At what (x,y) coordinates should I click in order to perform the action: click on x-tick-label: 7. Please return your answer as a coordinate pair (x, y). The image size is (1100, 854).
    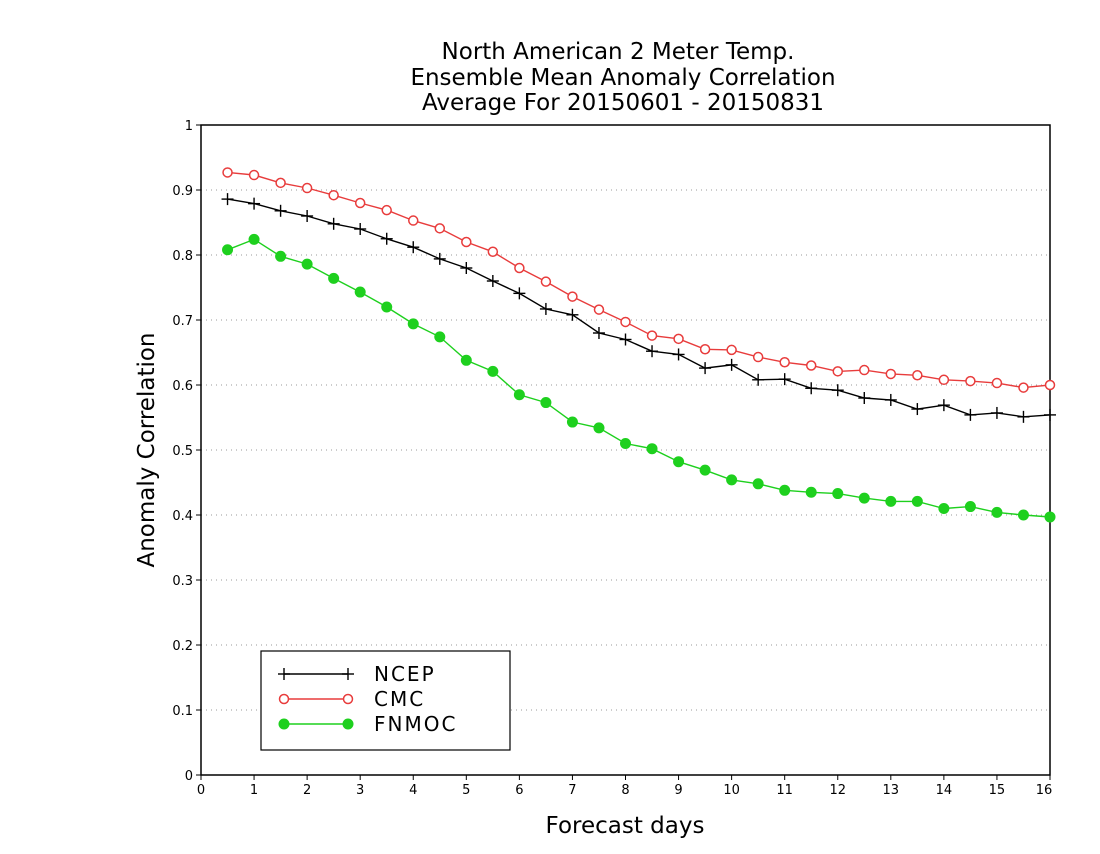
    Looking at the image, I should click on (572, 790).